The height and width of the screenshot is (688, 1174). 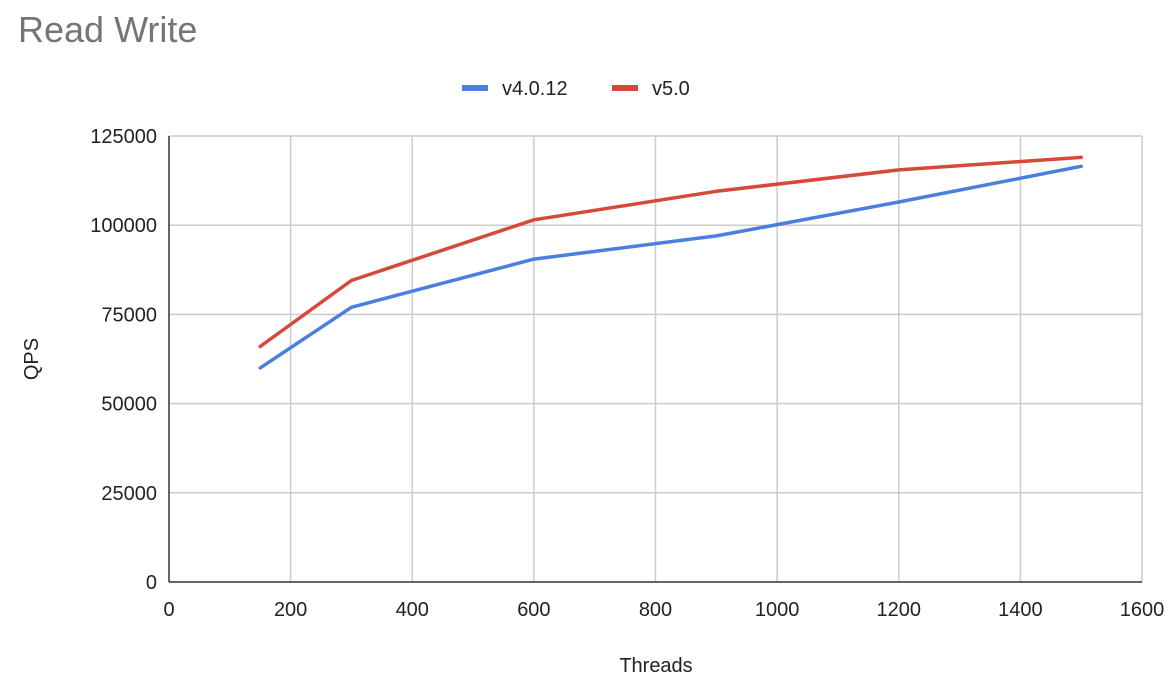 I want to click on x-tick-label: 600, so click(x=533, y=610).